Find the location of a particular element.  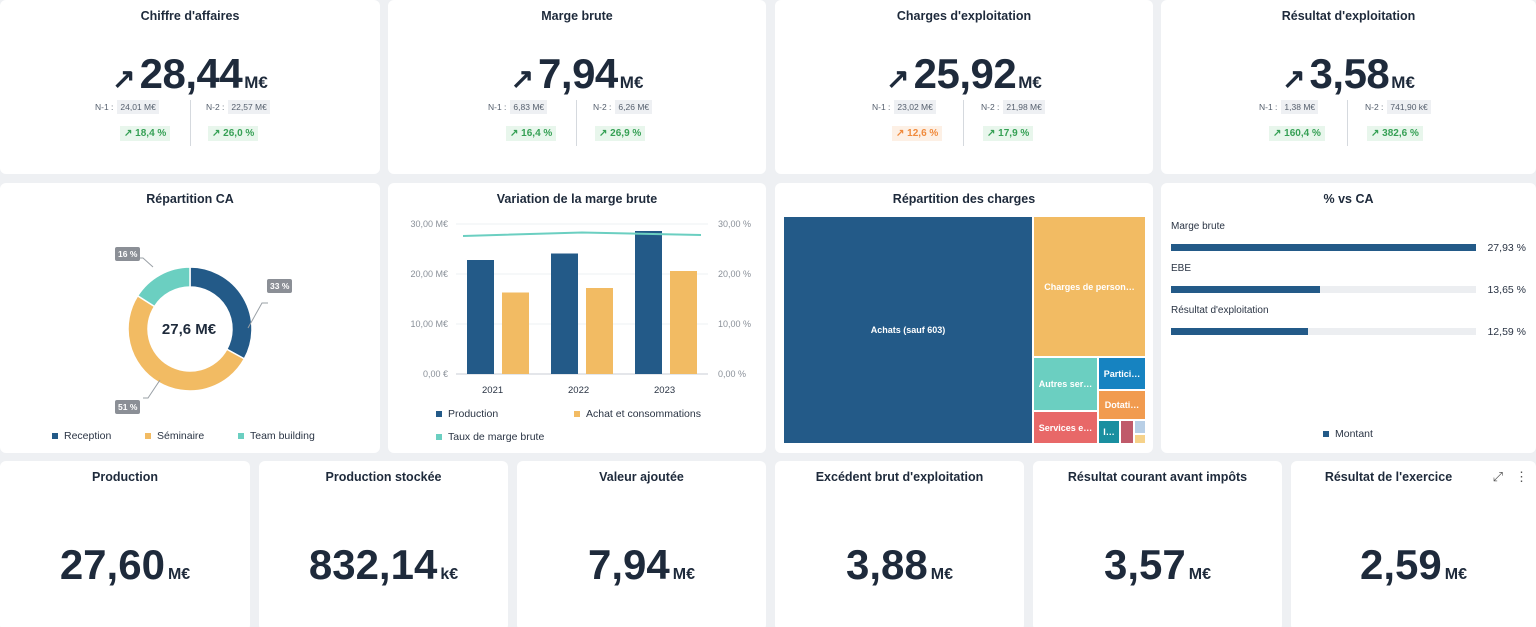

legend-reception: Reception is located at coordinates (81, 436).